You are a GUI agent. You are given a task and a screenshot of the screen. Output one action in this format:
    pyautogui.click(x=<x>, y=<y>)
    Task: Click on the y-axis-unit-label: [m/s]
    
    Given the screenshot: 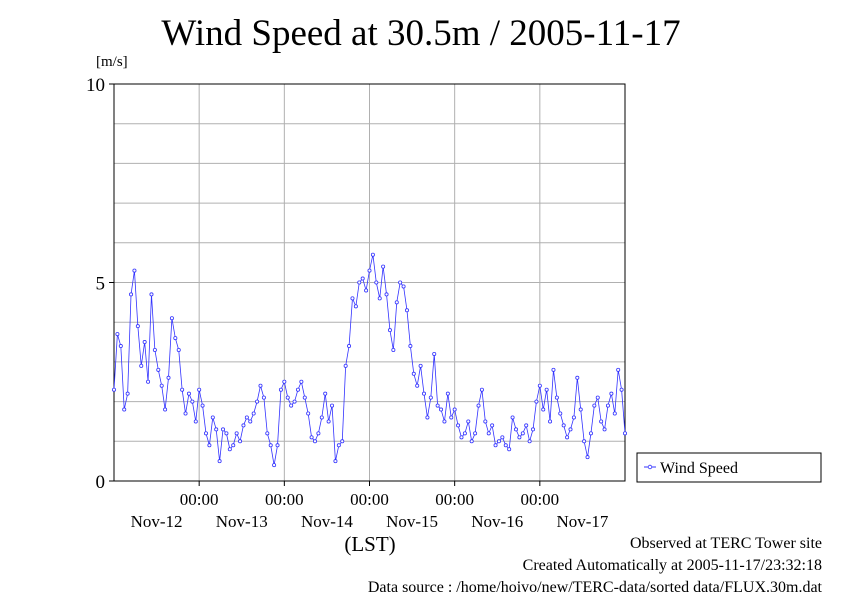 What is the action you would take?
    pyautogui.click(x=112, y=62)
    